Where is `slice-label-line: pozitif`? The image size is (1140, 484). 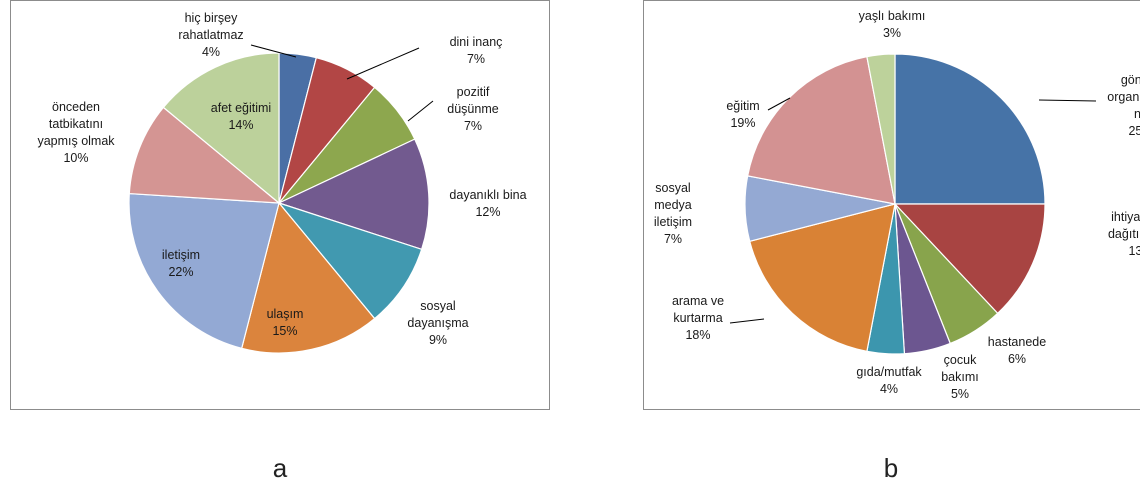
slice-label-line: pozitif is located at coordinates (473, 92).